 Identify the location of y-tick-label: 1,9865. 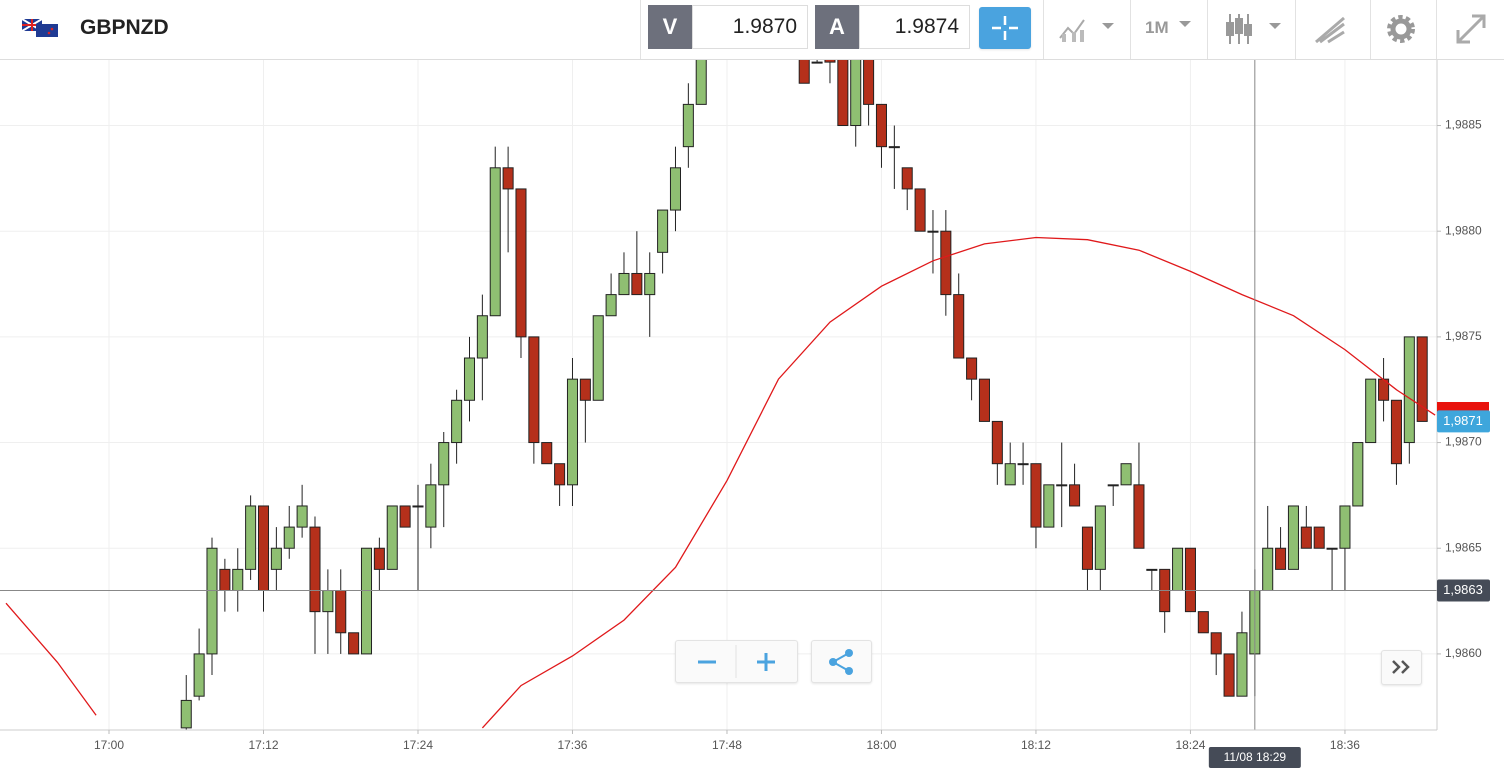
(1463, 547).